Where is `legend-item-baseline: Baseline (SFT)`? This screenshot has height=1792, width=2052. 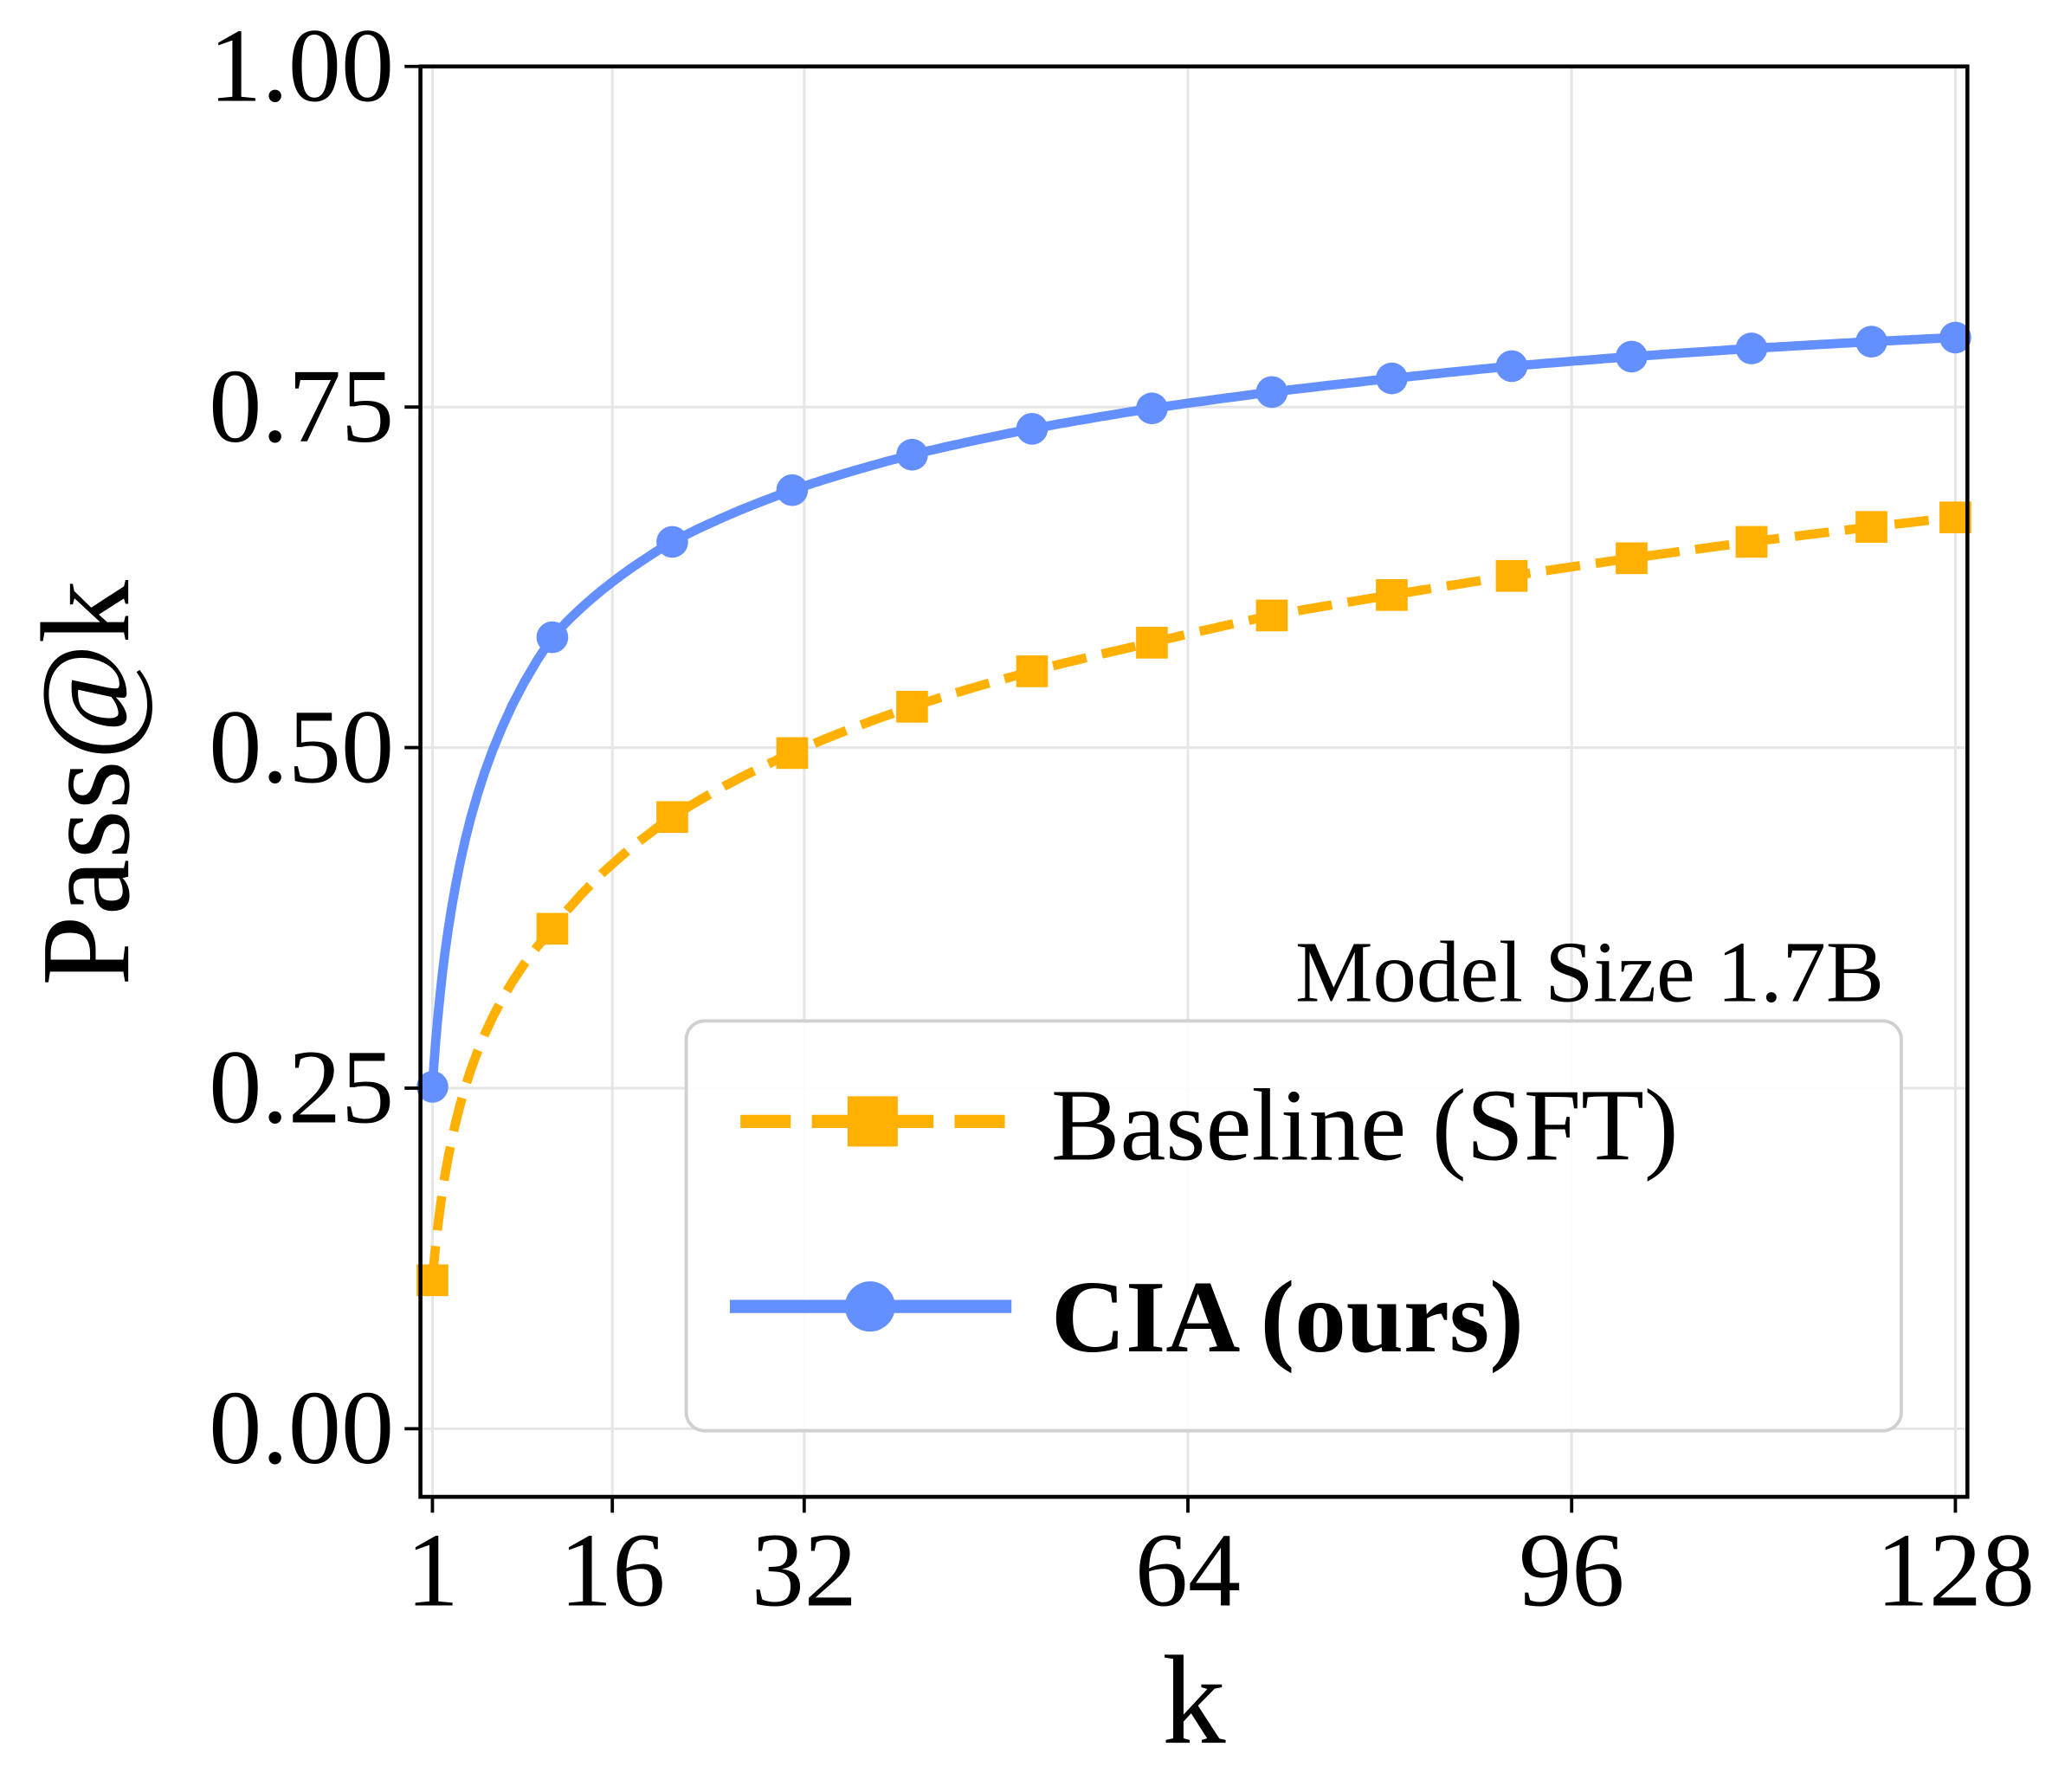
legend-item-baseline: Baseline (SFT) is located at coordinates (1209, 1125).